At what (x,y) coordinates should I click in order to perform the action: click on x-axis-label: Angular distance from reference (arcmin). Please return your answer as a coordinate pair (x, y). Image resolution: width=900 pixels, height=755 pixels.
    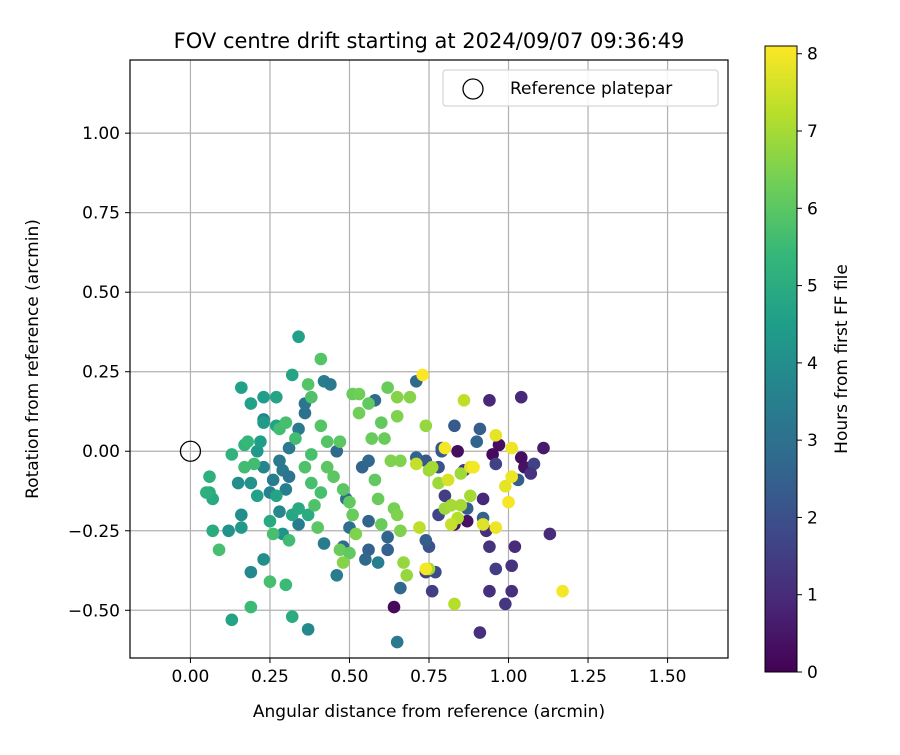
    Looking at the image, I should click on (429, 712).